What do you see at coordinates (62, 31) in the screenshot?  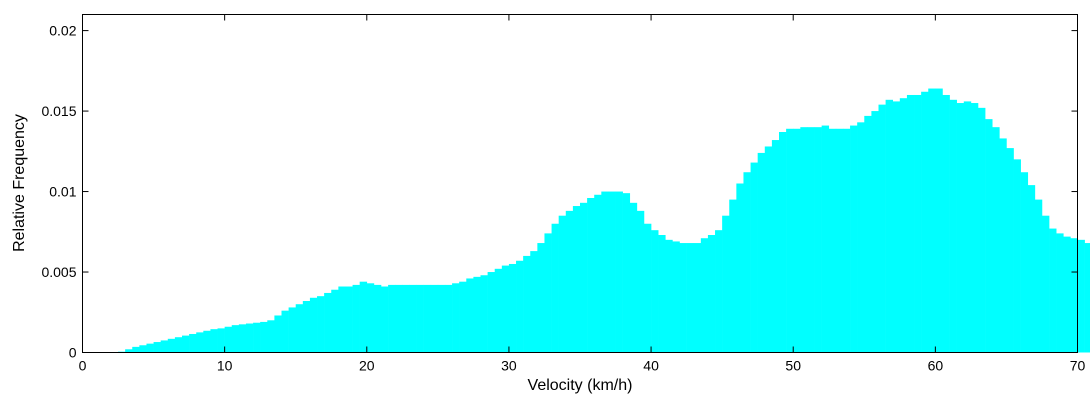 I see `y-tick-label: 0.02` at bounding box center [62, 31].